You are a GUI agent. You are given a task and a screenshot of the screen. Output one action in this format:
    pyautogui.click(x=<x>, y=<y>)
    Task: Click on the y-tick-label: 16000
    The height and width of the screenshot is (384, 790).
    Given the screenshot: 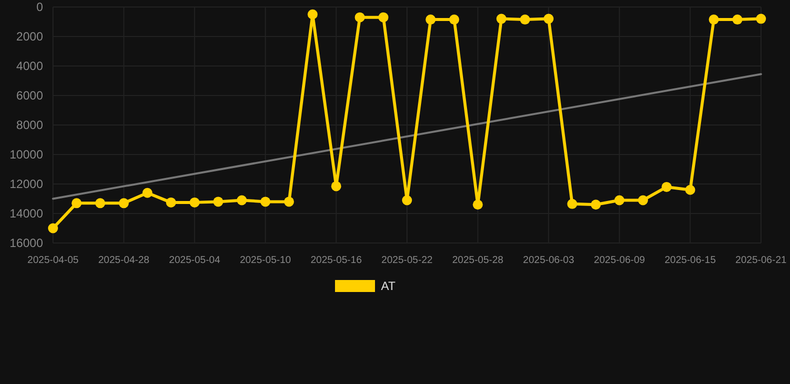 What is the action you would take?
    pyautogui.click(x=27, y=243)
    